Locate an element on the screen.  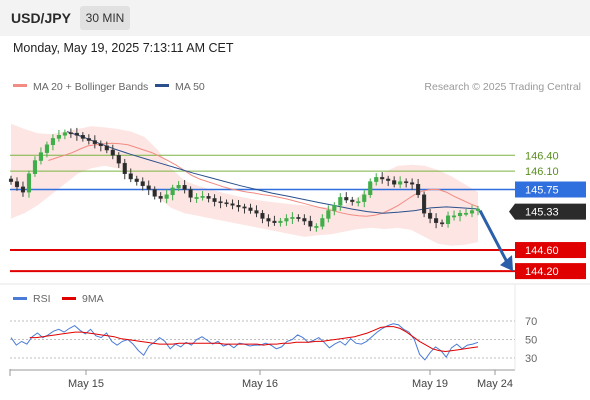
rsi-ma-legend-swatch is located at coordinates (69, 298).